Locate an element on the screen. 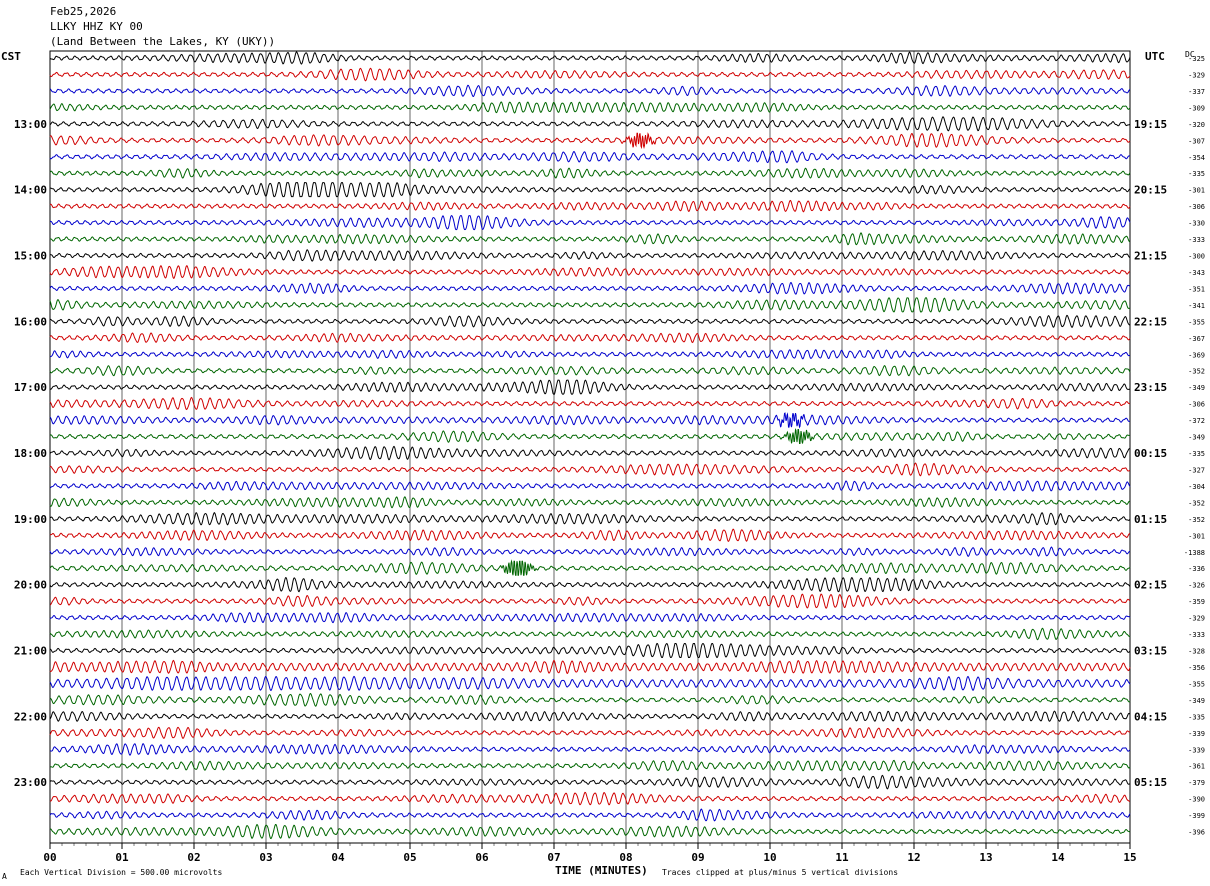 This screenshot has width=1210, height=886. dc-offset-label: -307 is located at coordinates (1196, 141).